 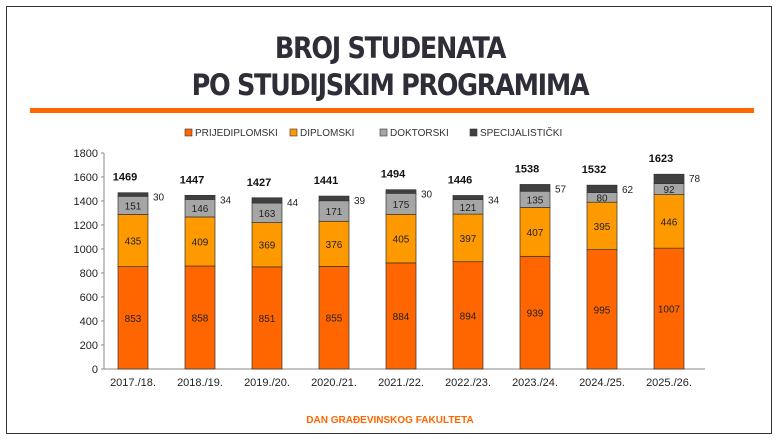 What do you see at coordinates (468, 383) in the screenshot?
I see `x-tick-label: 2022./23.` at bounding box center [468, 383].